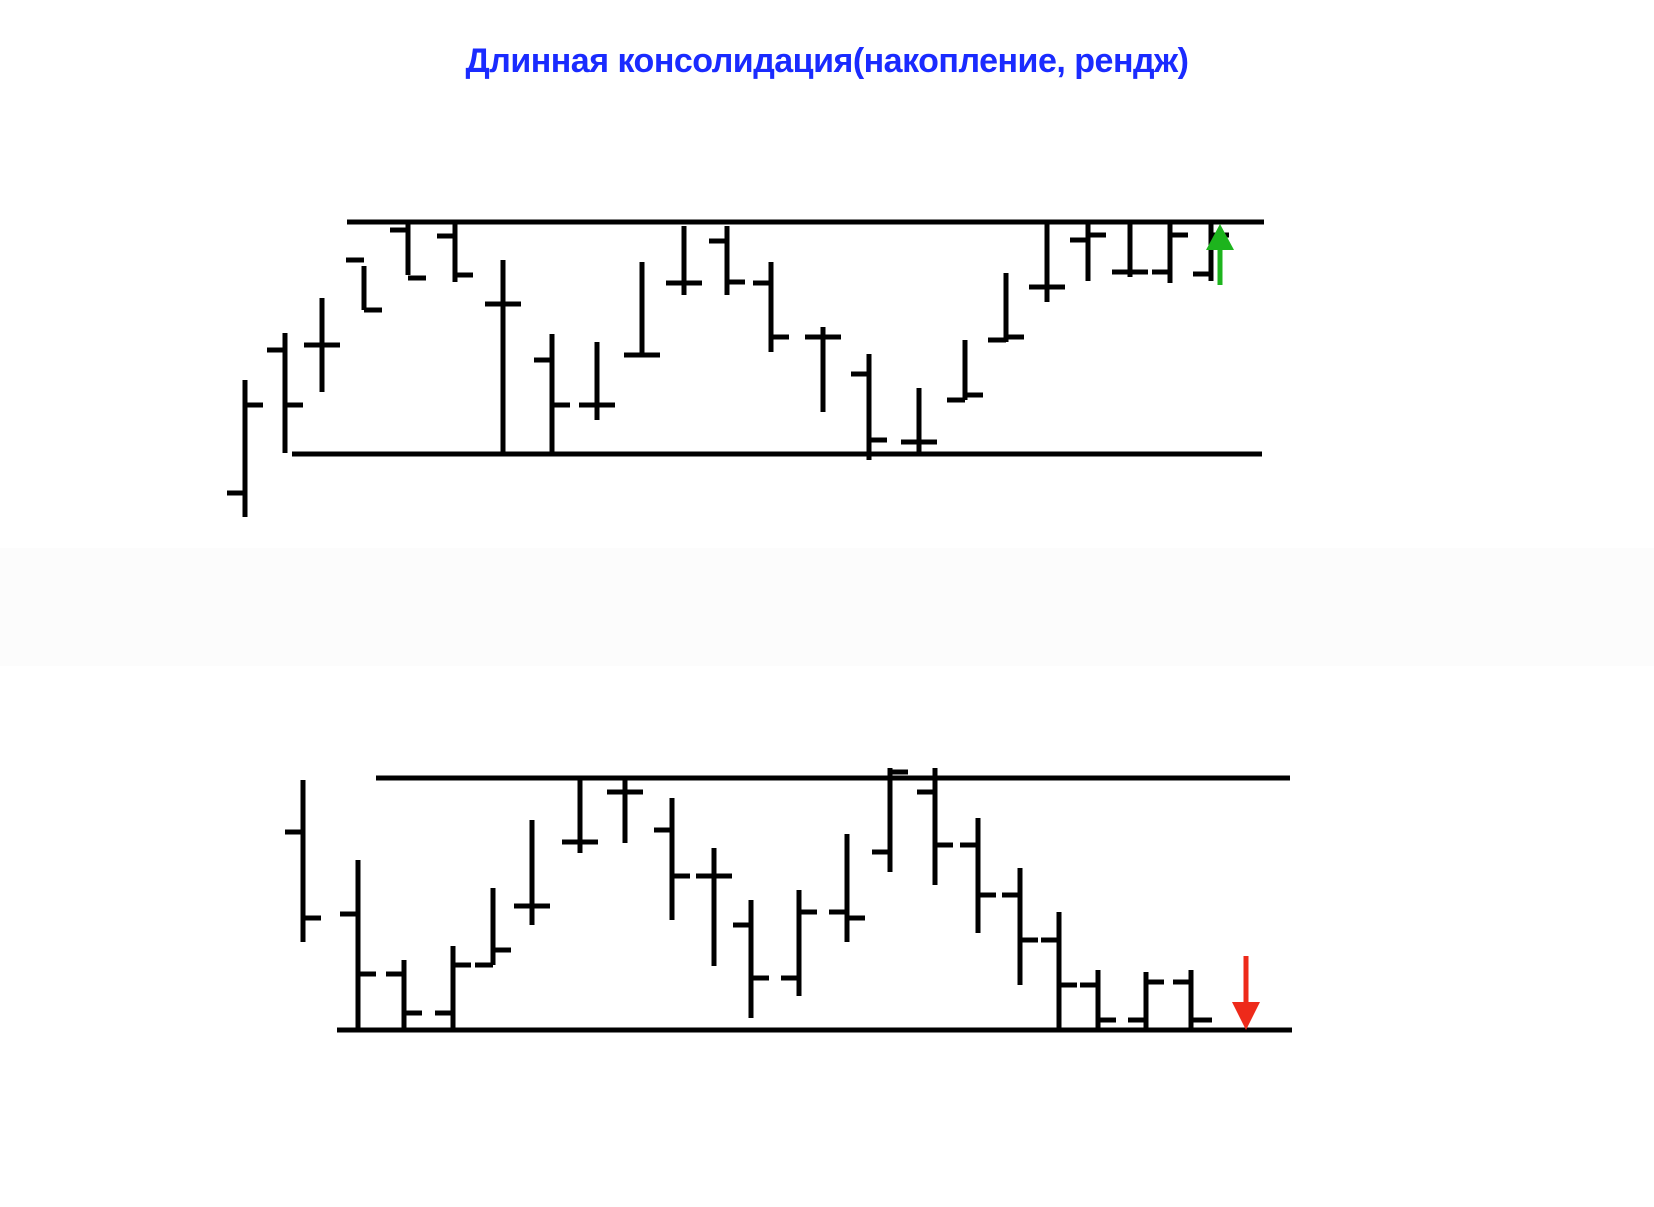  What do you see at coordinates (1220, 254) in the screenshot?
I see `breakout-up-arrow-icon` at bounding box center [1220, 254].